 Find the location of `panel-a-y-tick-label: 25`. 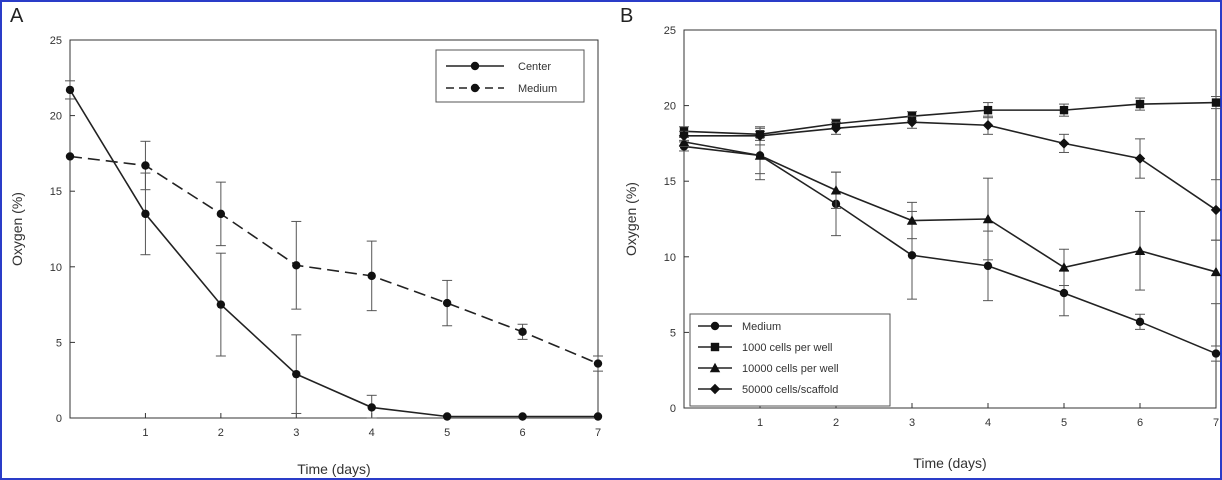

panel-a-y-tick-label: 25 is located at coordinates (56, 41).